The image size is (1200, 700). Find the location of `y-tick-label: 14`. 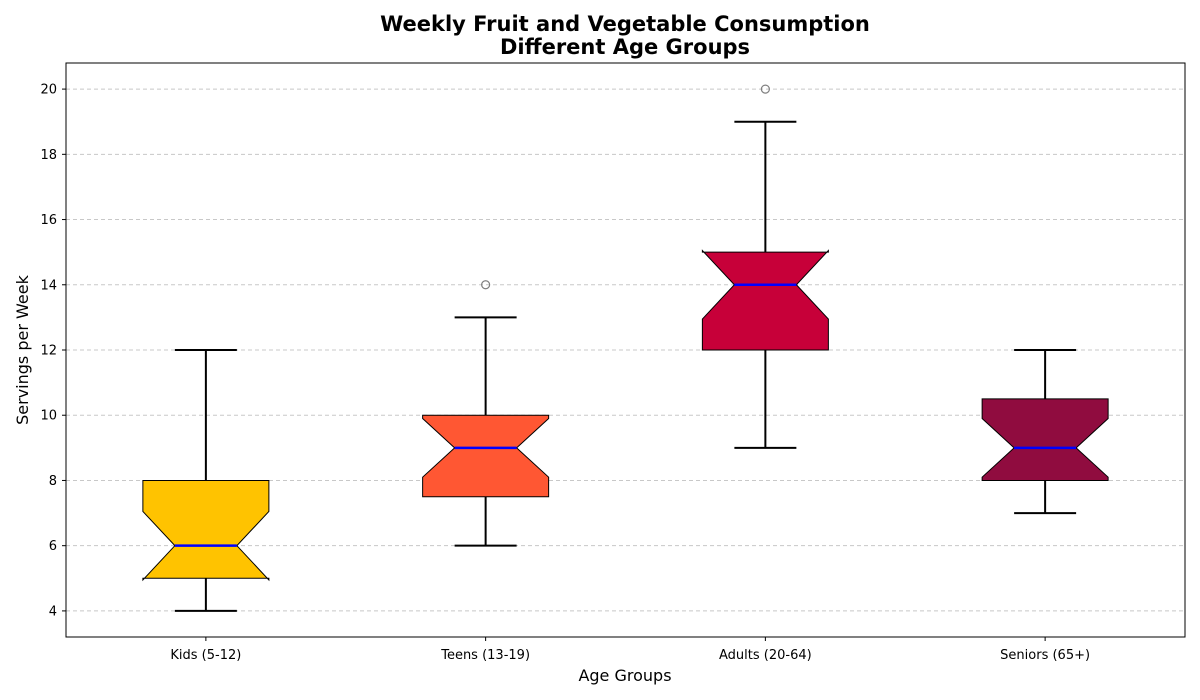

y-tick-label: 14 is located at coordinates (48, 285).